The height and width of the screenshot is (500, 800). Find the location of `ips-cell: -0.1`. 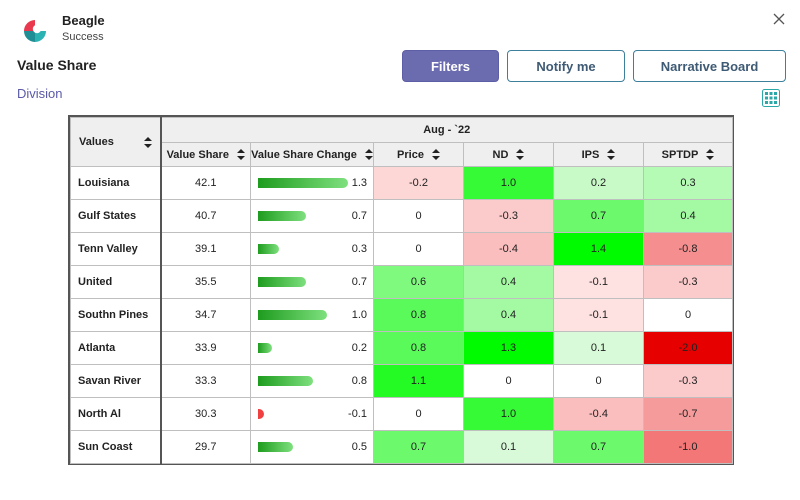

ips-cell: -0.1 is located at coordinates (598, 282).